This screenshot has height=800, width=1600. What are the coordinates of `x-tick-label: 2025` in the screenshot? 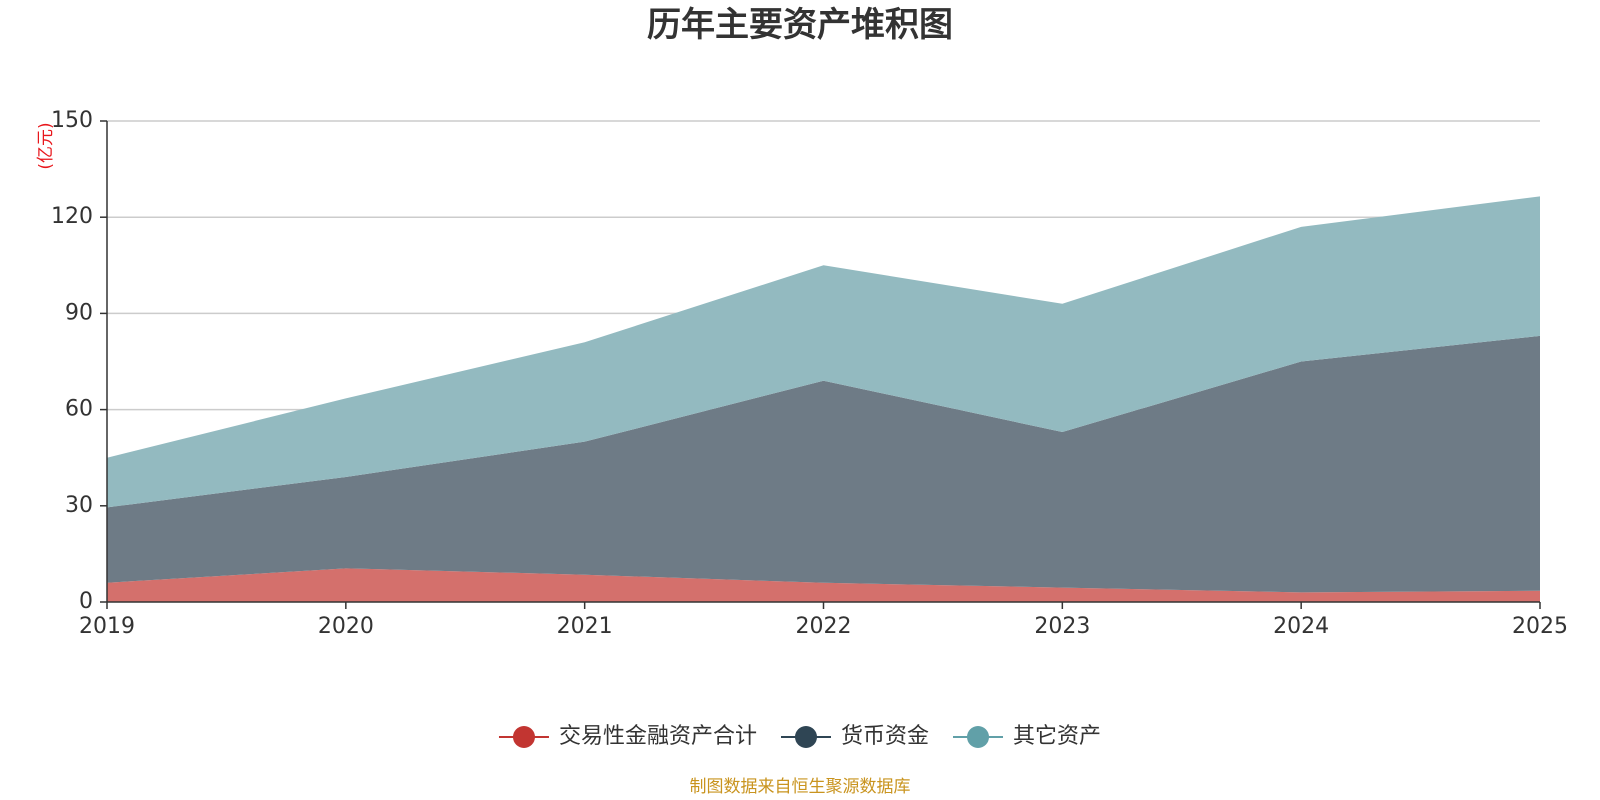 It's located at (1540, 626).